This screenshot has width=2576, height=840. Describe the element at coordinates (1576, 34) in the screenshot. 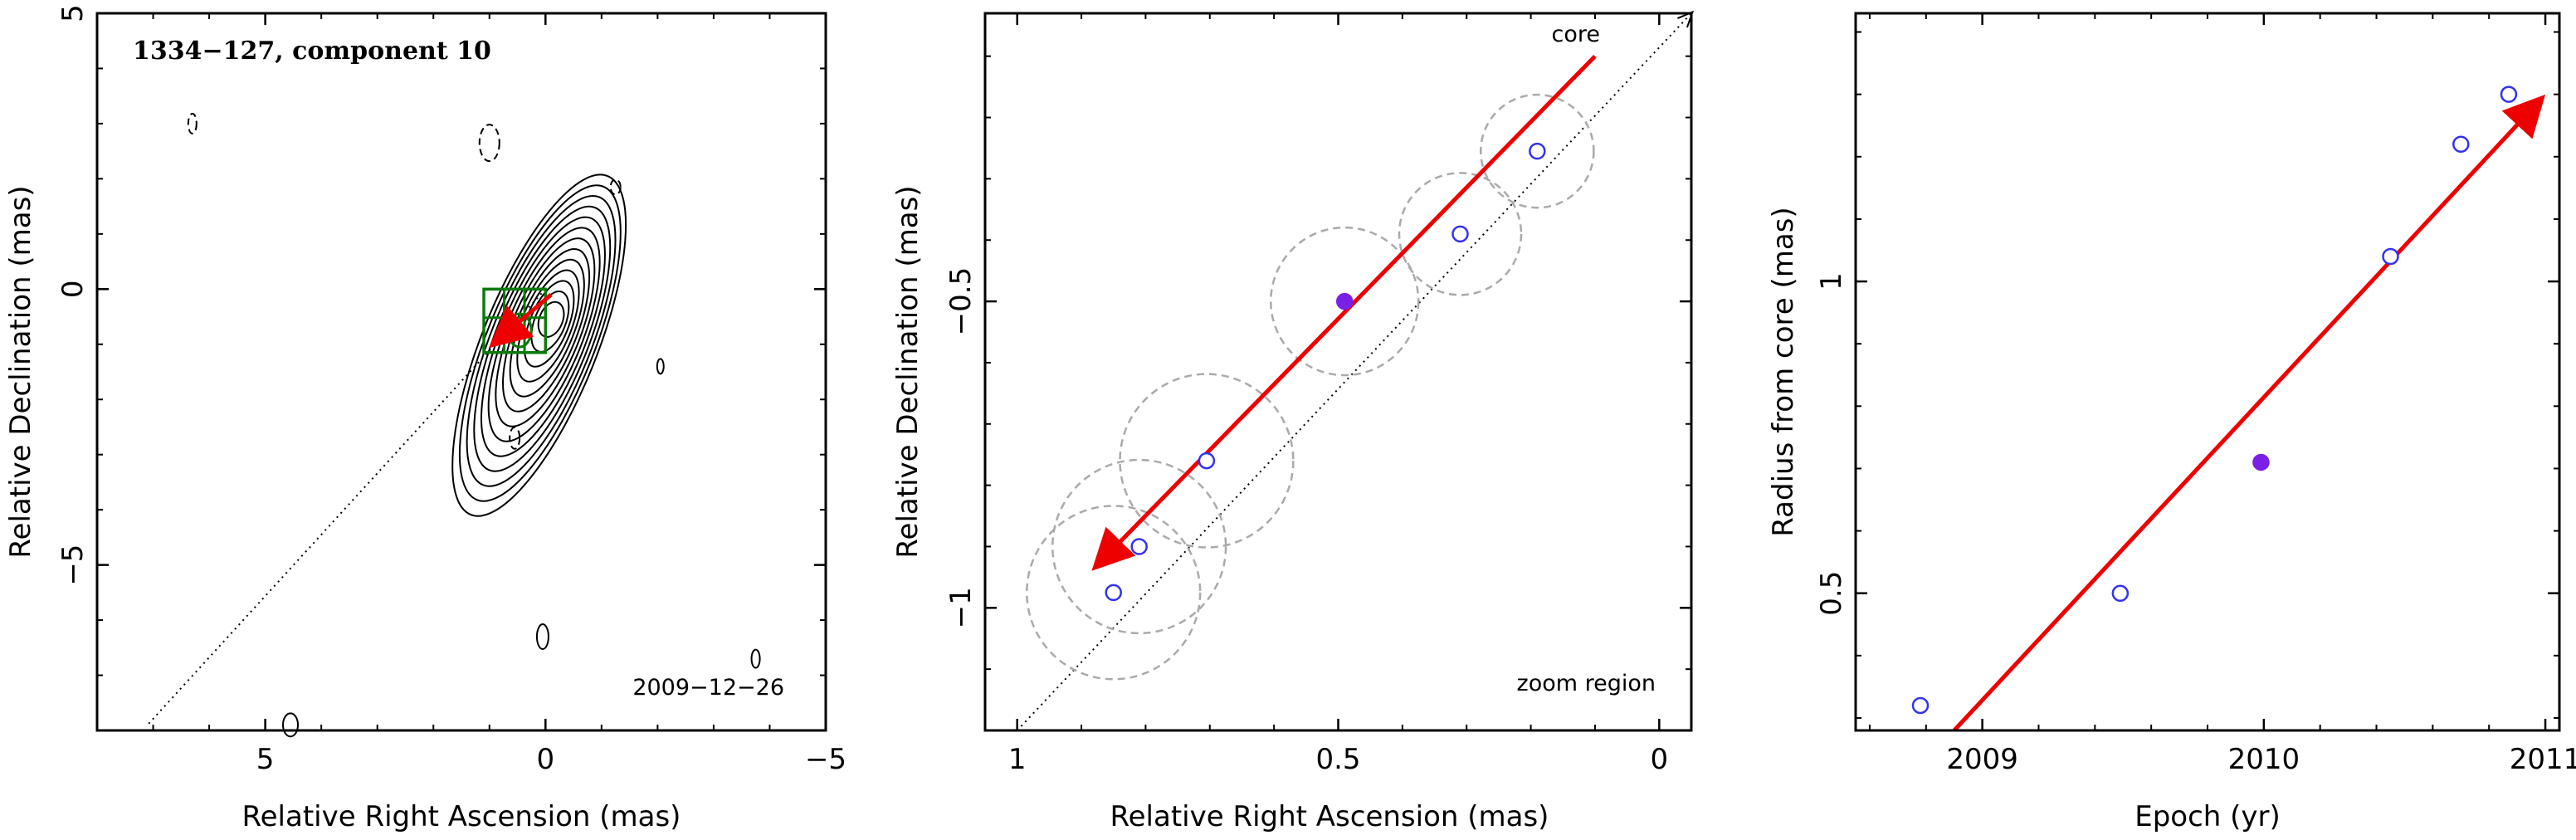

I see `p2-core-annotation: core` at that location.